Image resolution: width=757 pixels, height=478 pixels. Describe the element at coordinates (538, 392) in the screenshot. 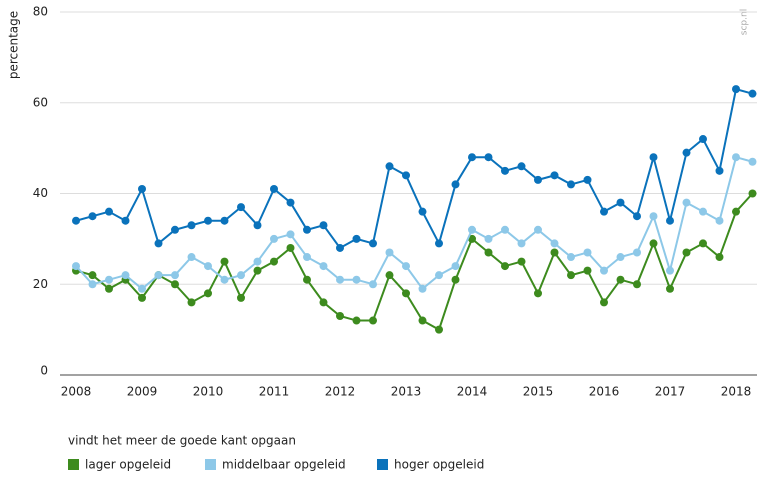

I see `x-tick-label: 2015` at that location.